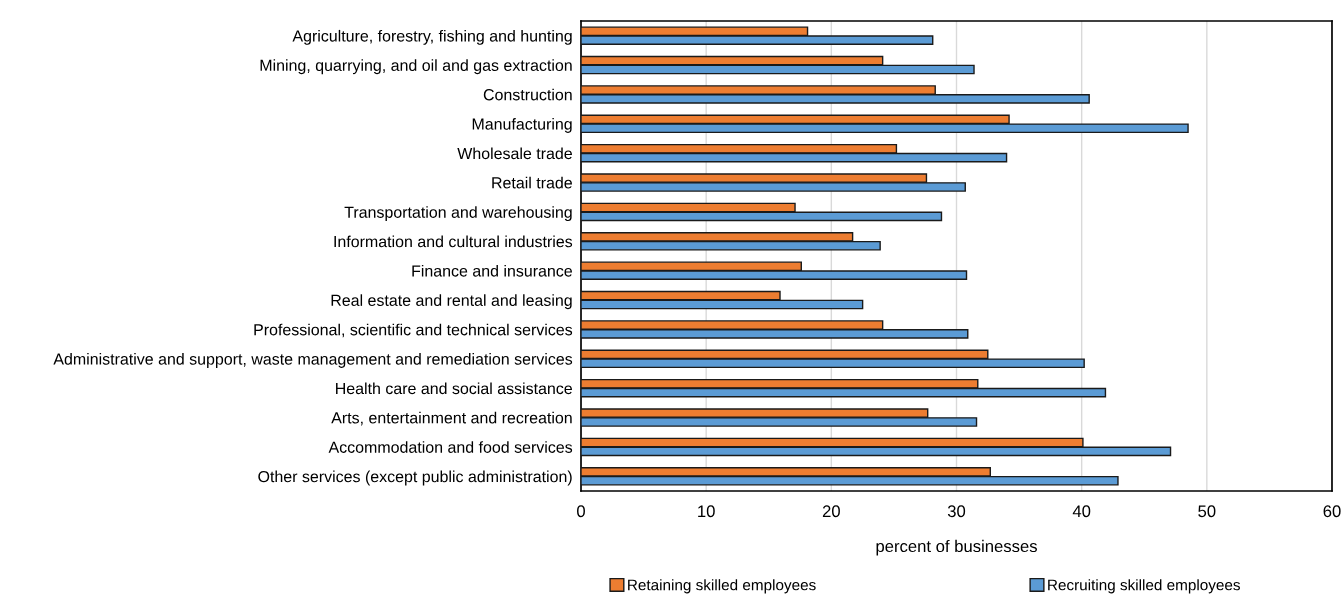 This screenshot has height=603, width=1341. Describe the element at coordinates (527, 94) in the screenshot. I see `y-tick-label: Construction` at that location.